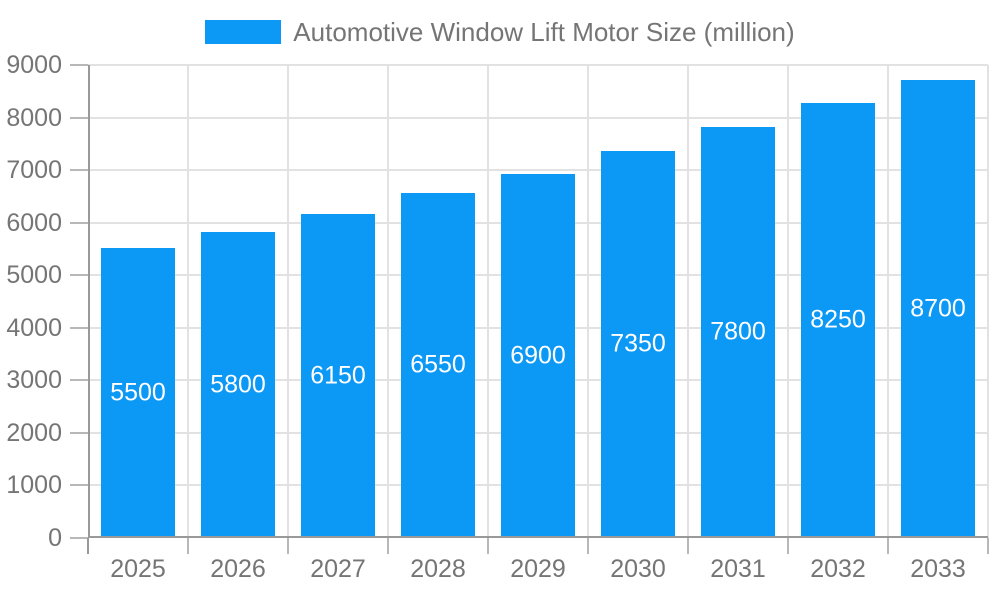 The width and height of the screenshot is (1000, 600). I want to click on x-tick-label: 2033, so click(938, 569).